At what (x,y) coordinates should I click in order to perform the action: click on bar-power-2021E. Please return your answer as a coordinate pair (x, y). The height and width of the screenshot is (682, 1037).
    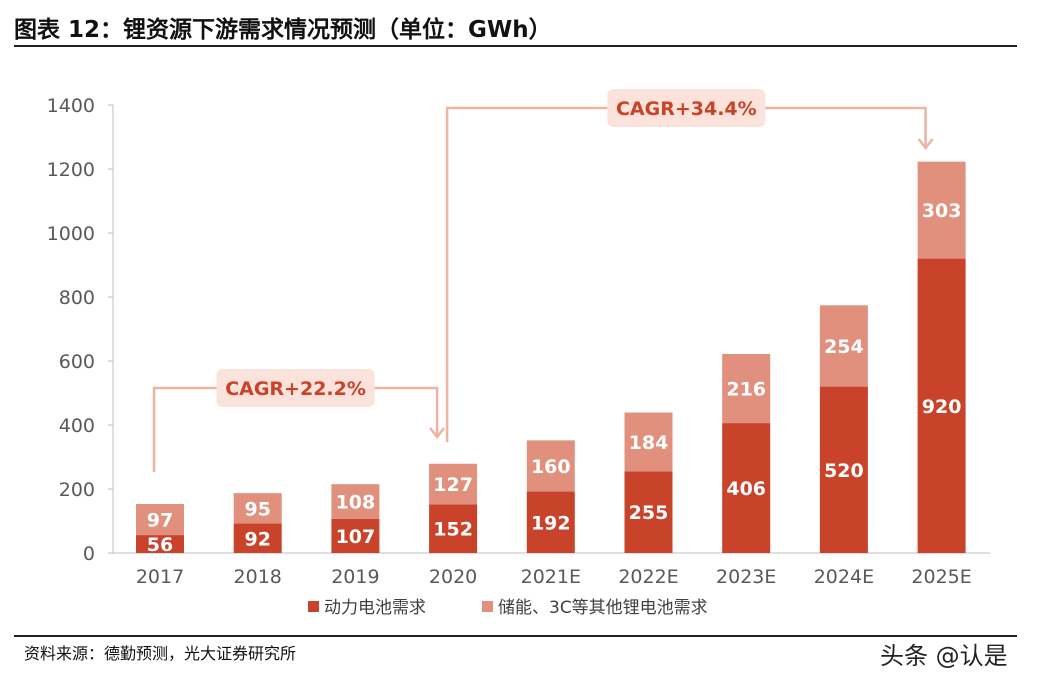
    Looking at the image, I should click on (550, 522).